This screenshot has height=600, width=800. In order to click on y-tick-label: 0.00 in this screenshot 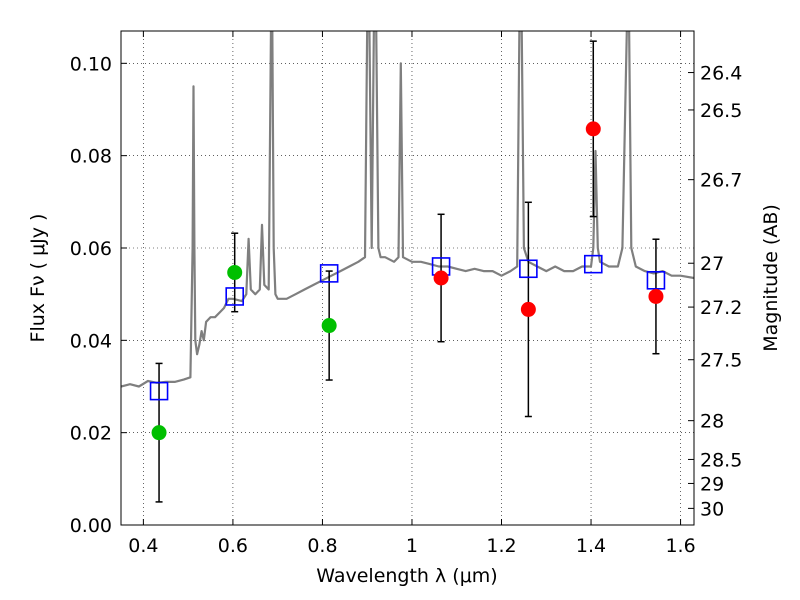, I will do `click(91, 526)`.